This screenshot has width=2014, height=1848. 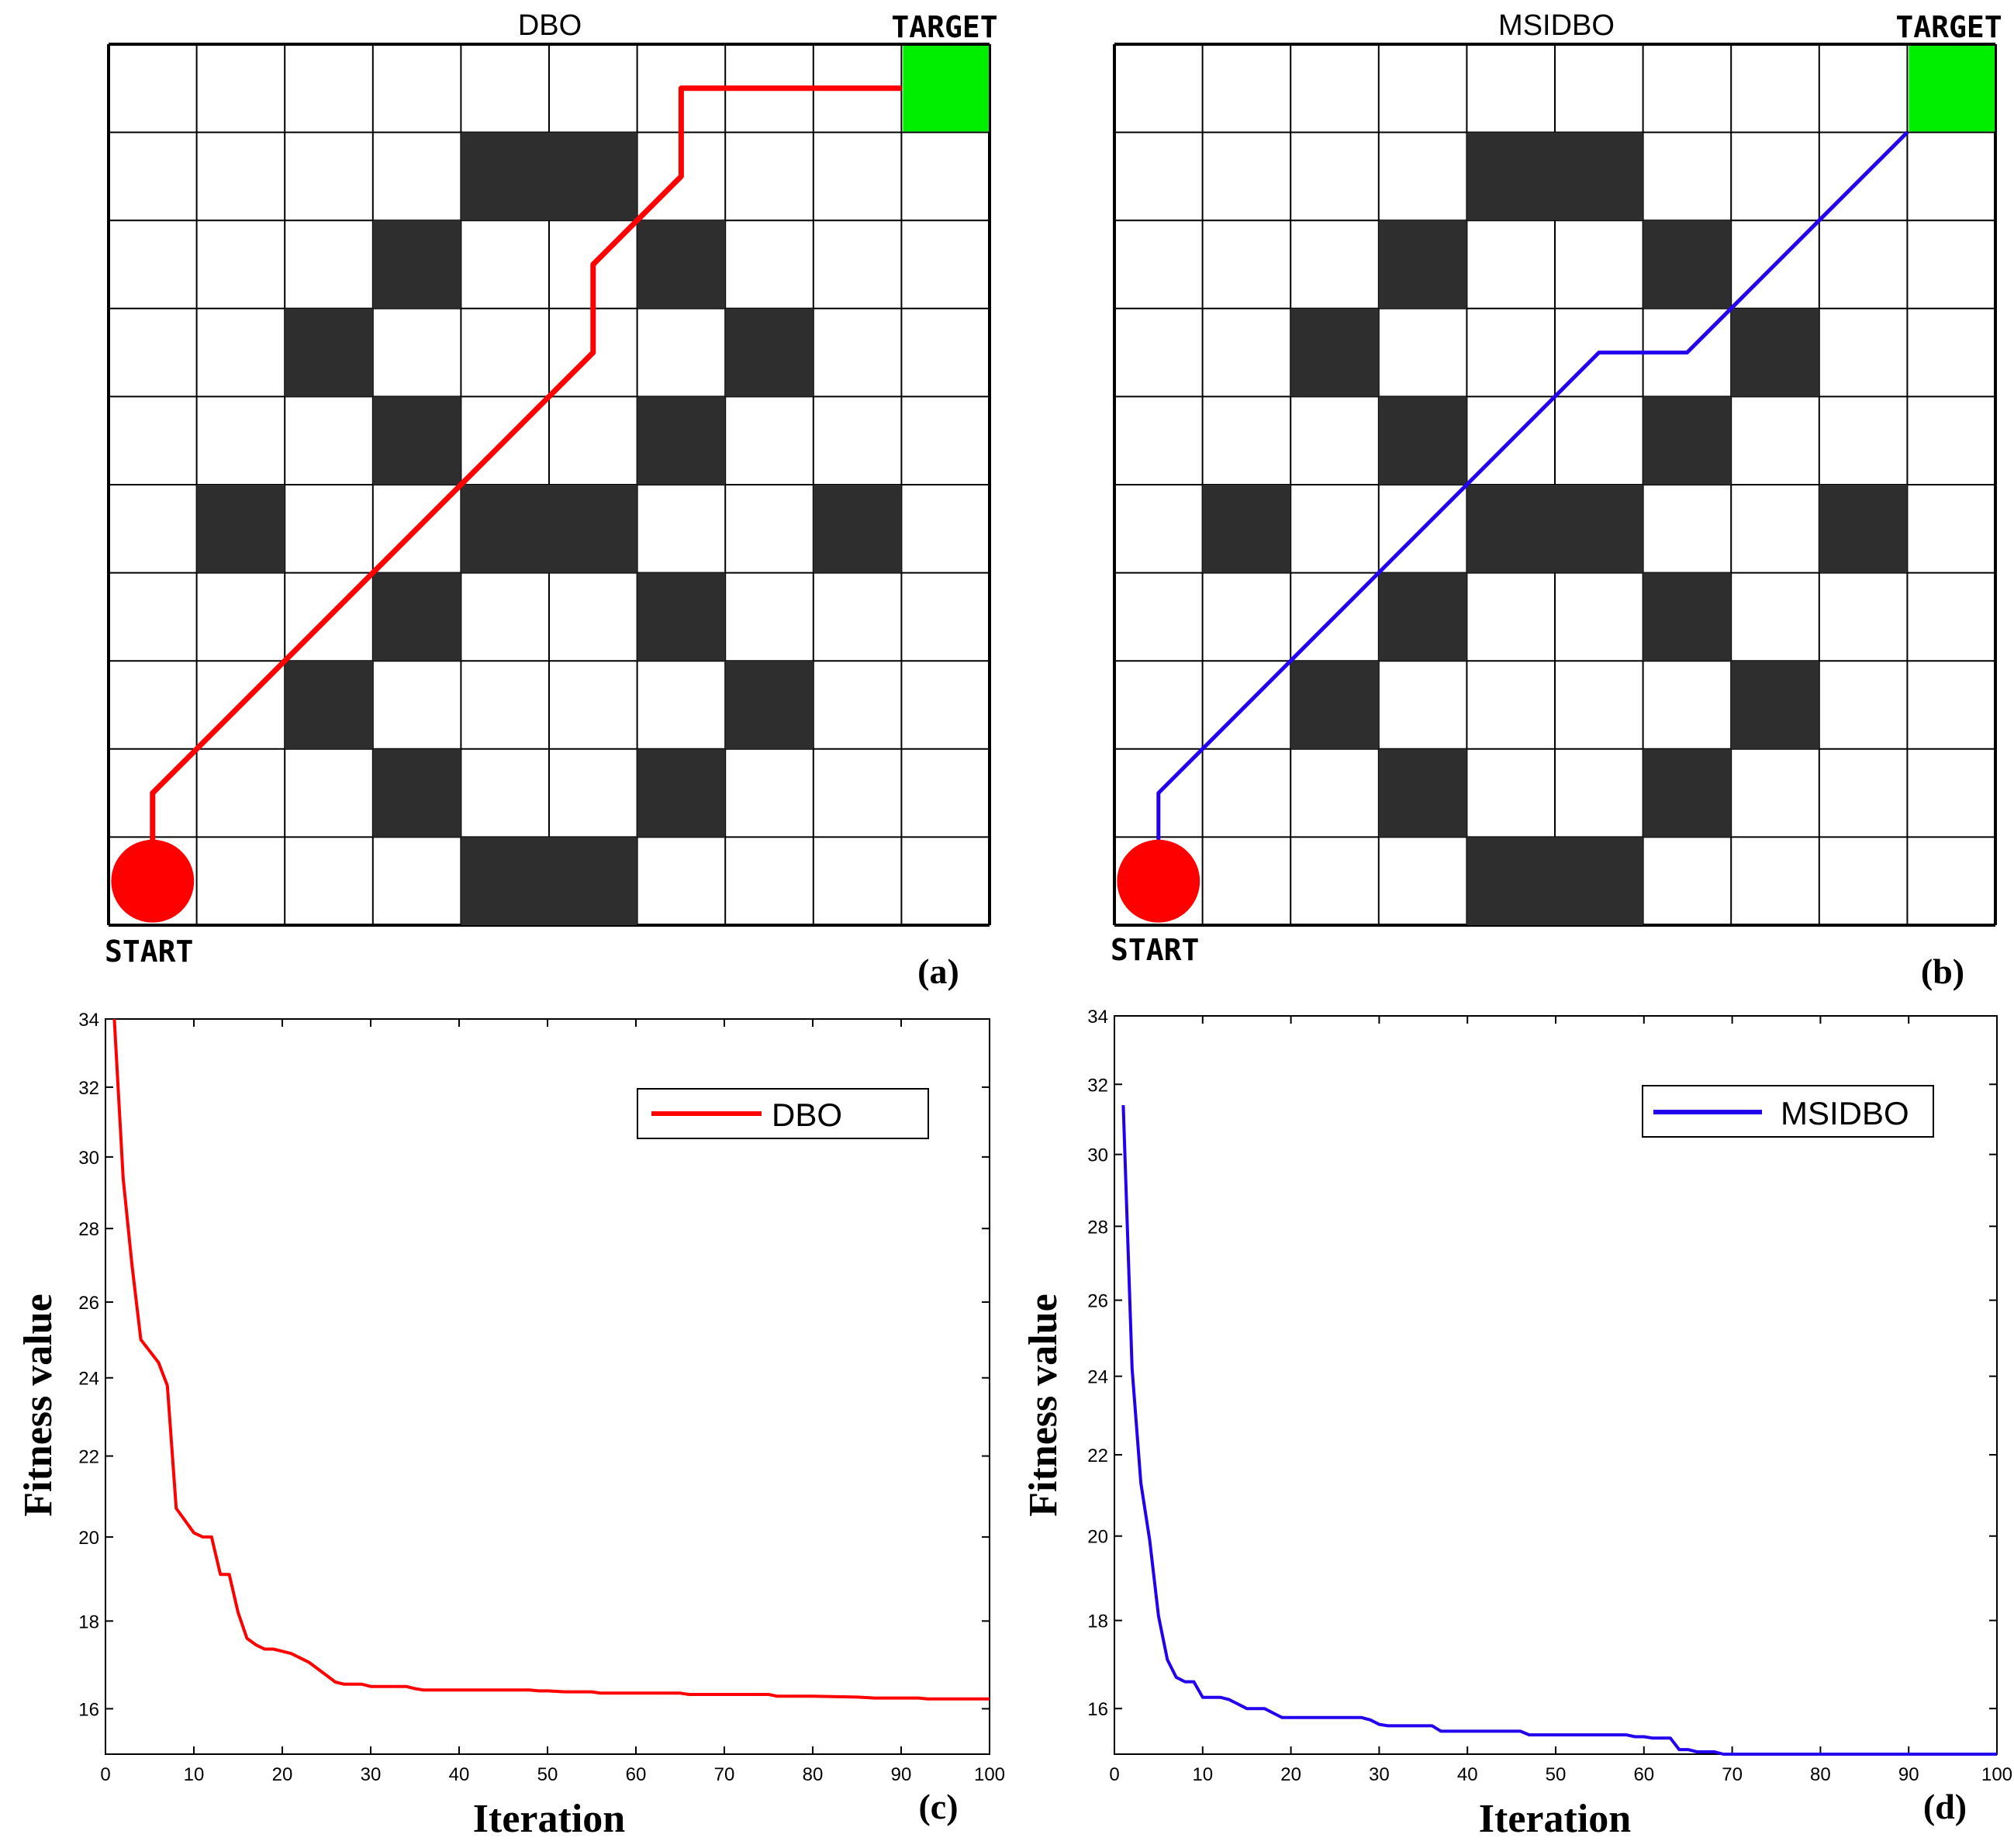 What do you see at coordinates (1952, 89) in the screenshot?
I see `target-cell-b` at bounding box center [1952, 89].